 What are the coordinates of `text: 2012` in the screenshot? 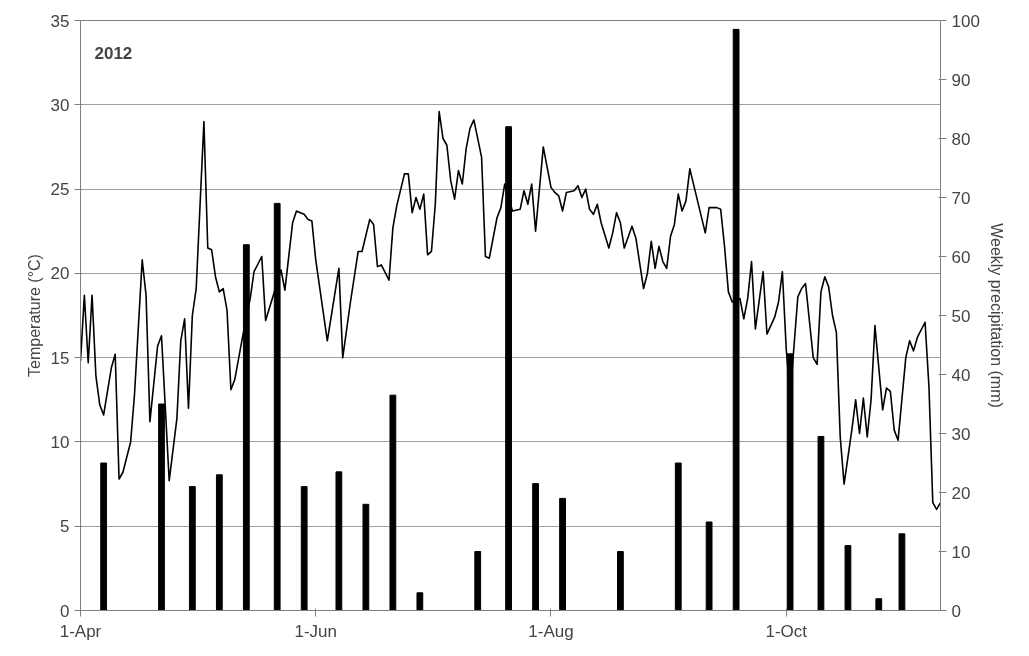 It's located at (113, 53).